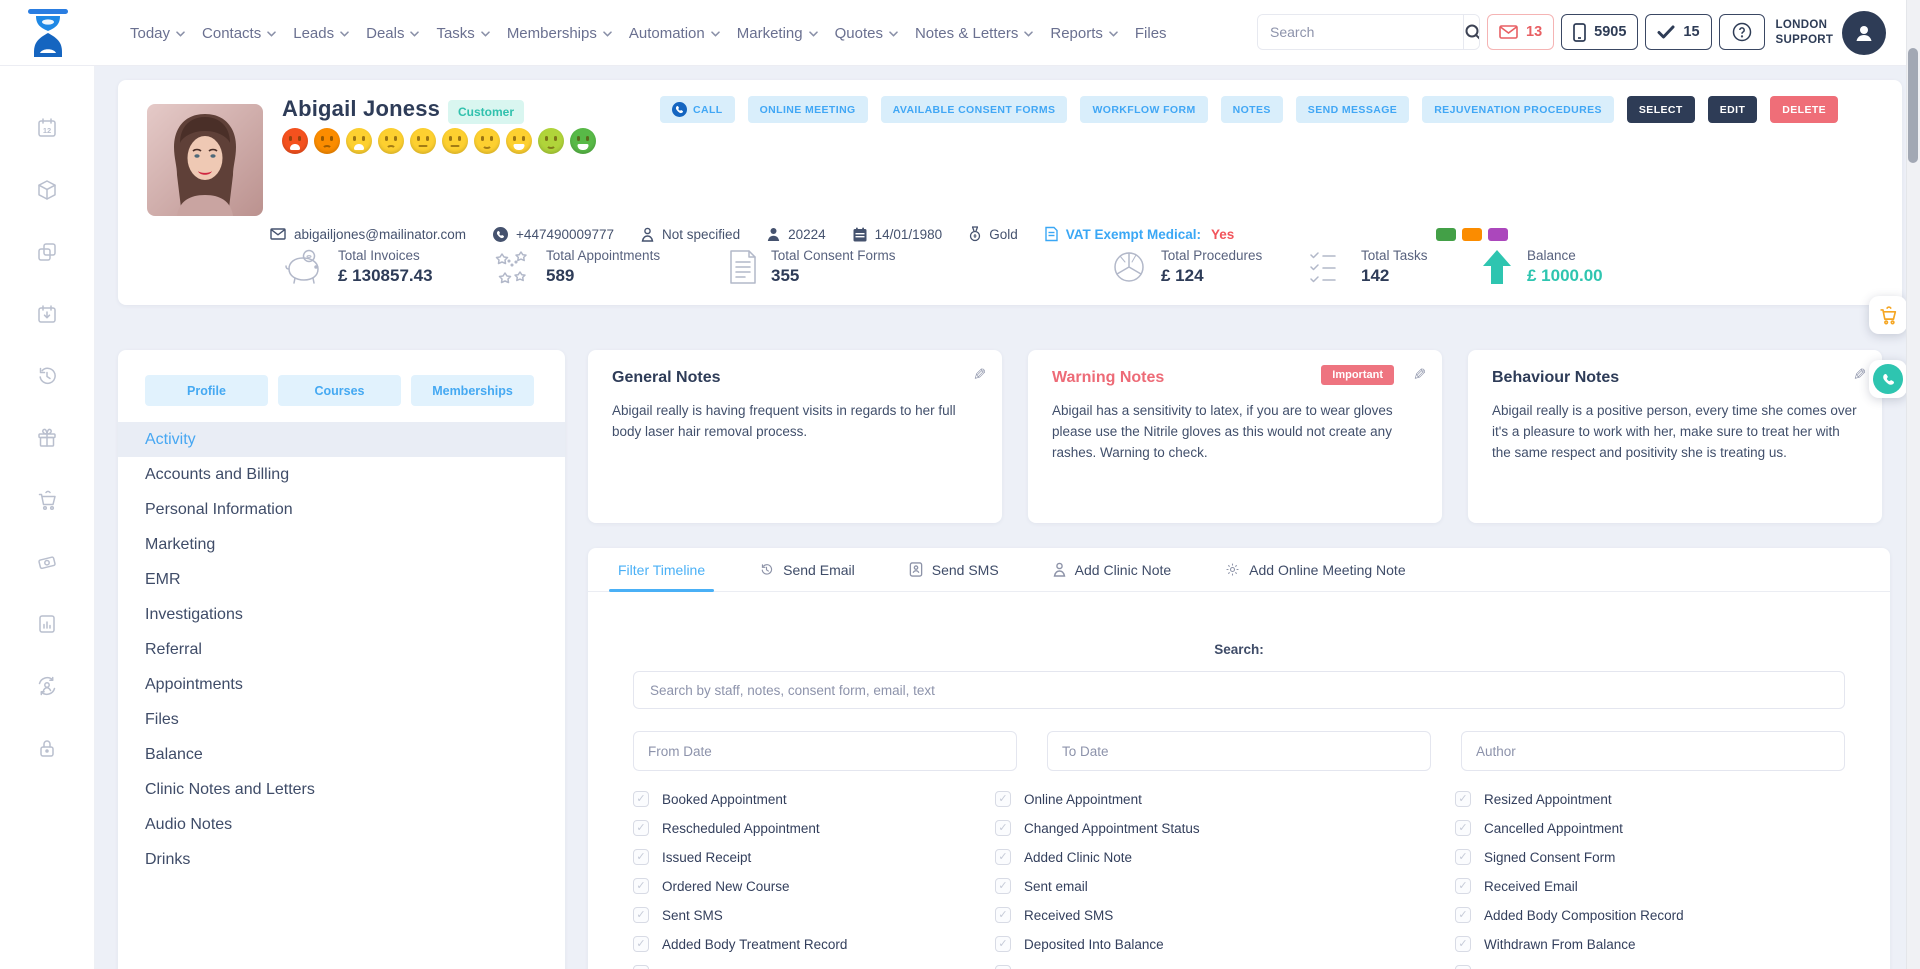 The width and height of the screenshot is (1920, 969). I want to click on package-icon, so click(47, 190).